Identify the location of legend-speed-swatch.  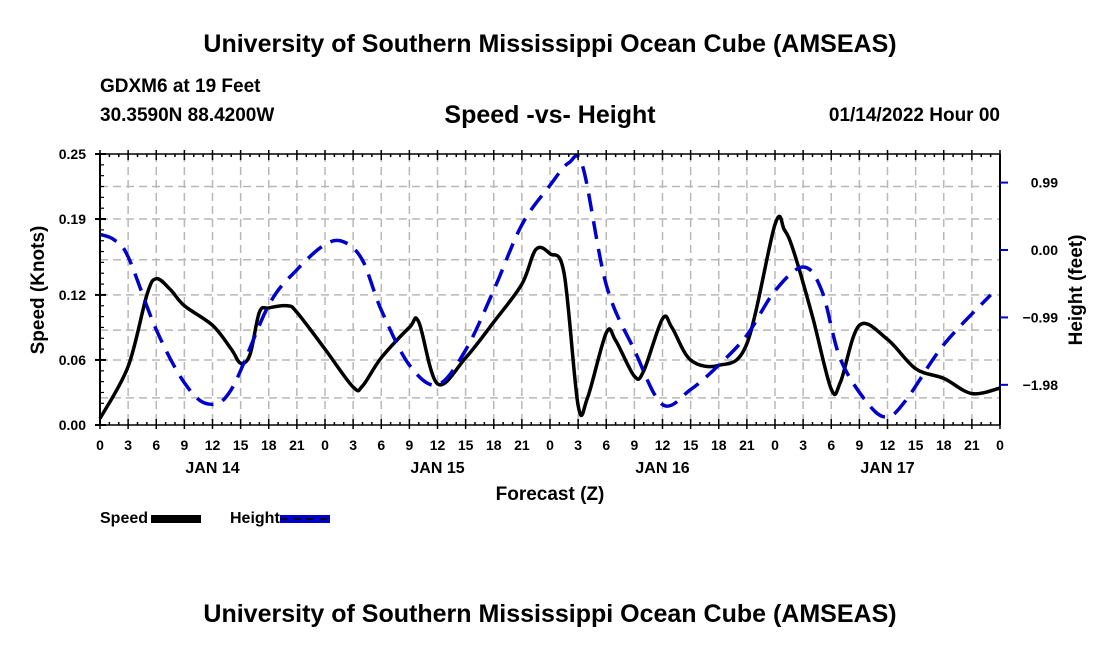
(176, 519).